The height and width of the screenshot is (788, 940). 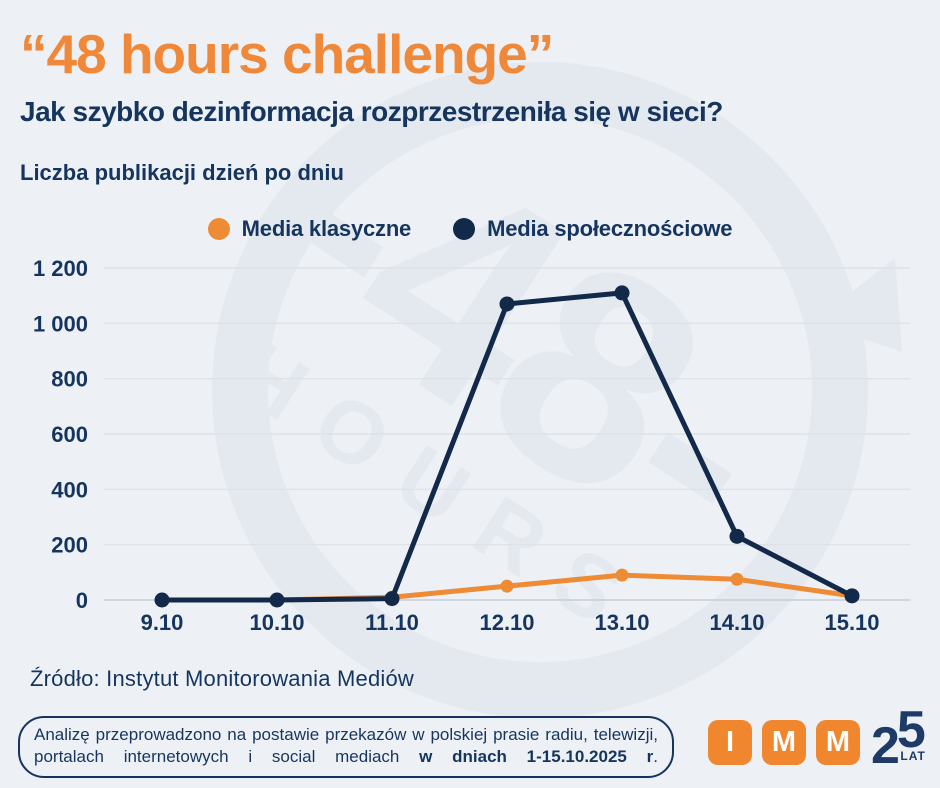 I want to click on imm-logo-letter-m2: M, so click(x=838, y=743).